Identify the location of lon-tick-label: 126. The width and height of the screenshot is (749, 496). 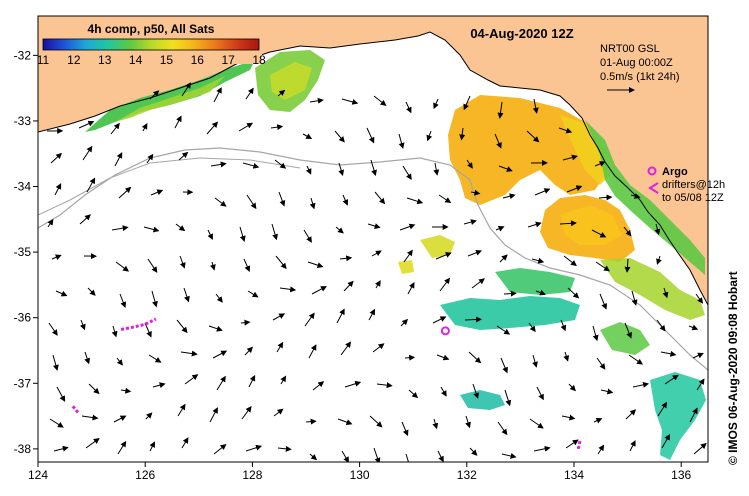
(145, 475).